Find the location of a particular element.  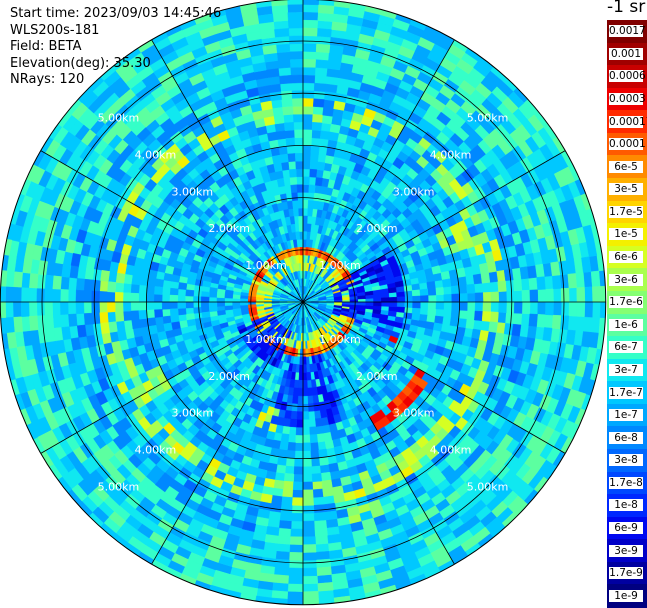

colorbar-tick-label: 0.0017 is located at coordinates (627, 31).